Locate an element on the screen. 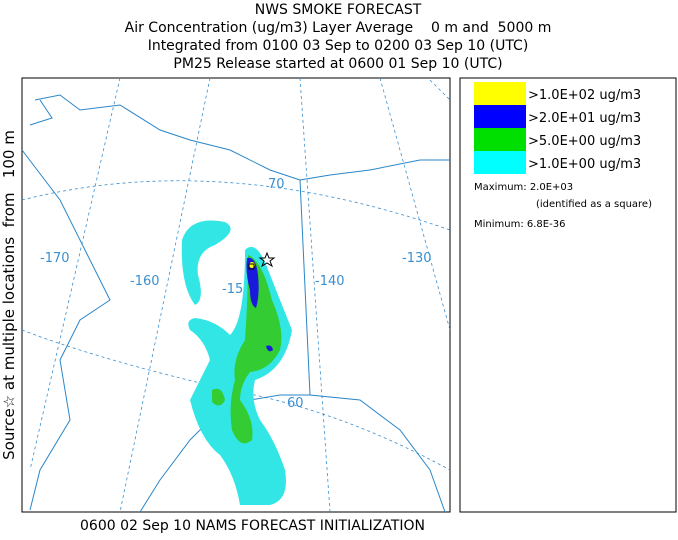 This screenshot has width=678, height=540. title: NWS SMOKE FORECAST is located at coordinates (338, 10).